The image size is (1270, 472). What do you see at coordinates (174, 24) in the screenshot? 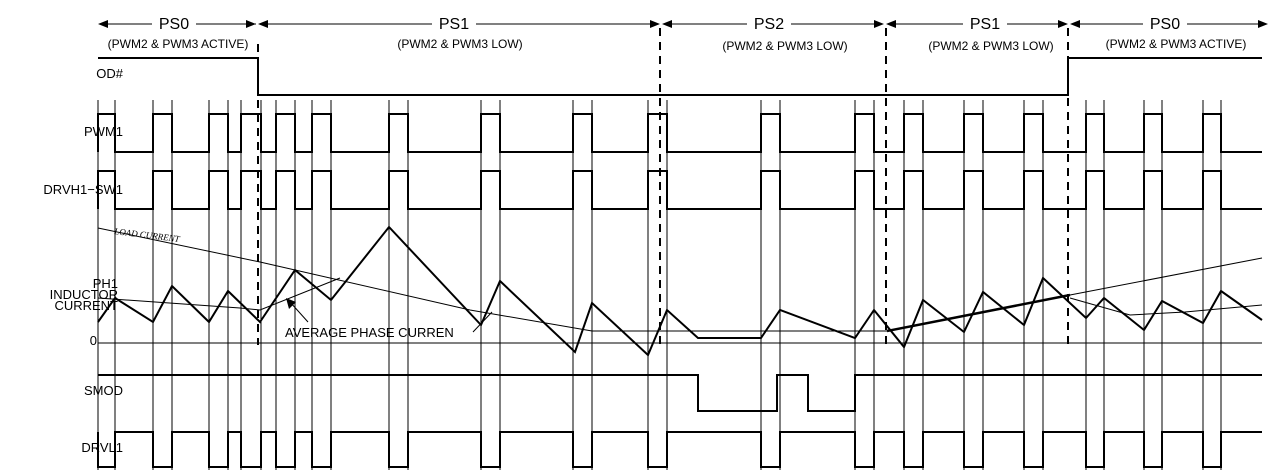
I see `state-ps0: PS0` at bounding box center [174, 24].